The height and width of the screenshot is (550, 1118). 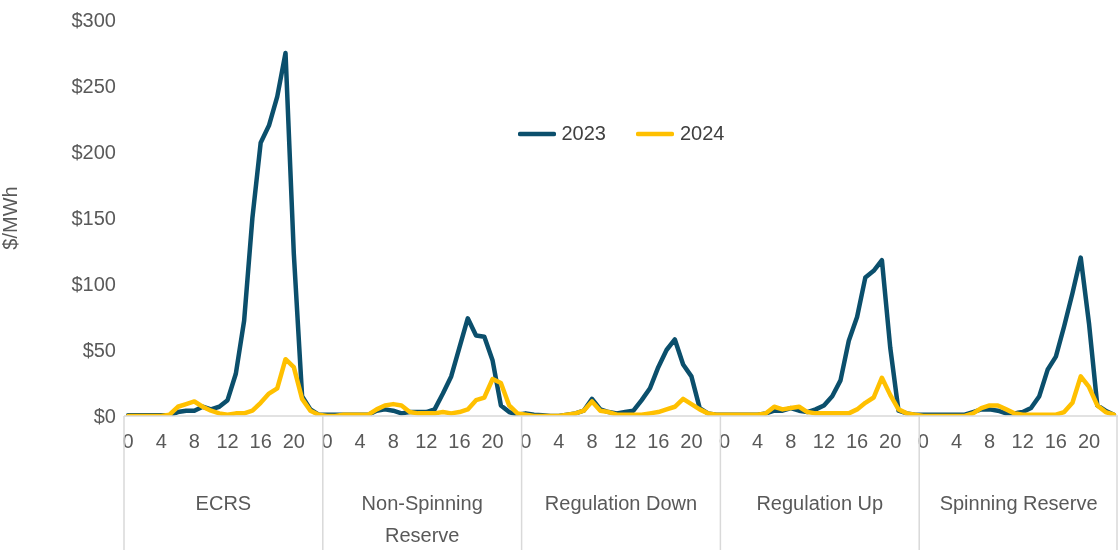 I want to click on text: Spinning Reserve, so click(x=1018, y=503).